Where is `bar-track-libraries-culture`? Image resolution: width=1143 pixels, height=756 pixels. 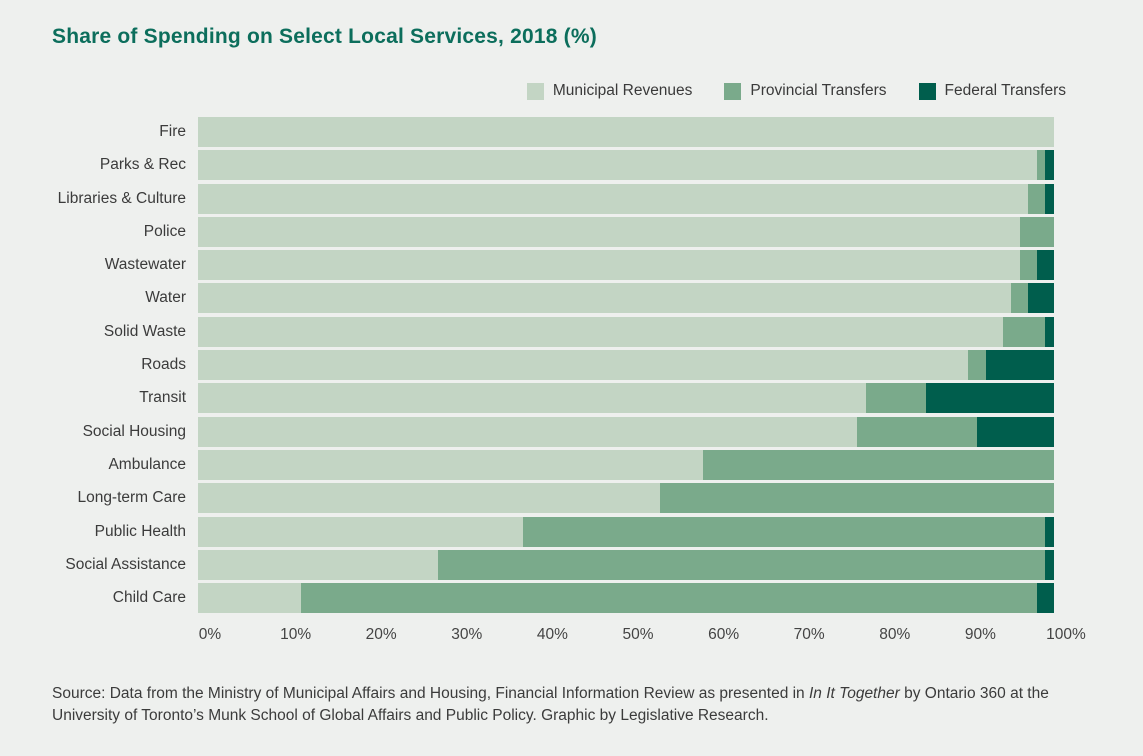 bar-track-libraries-culture is located at coordinates (626, 198).